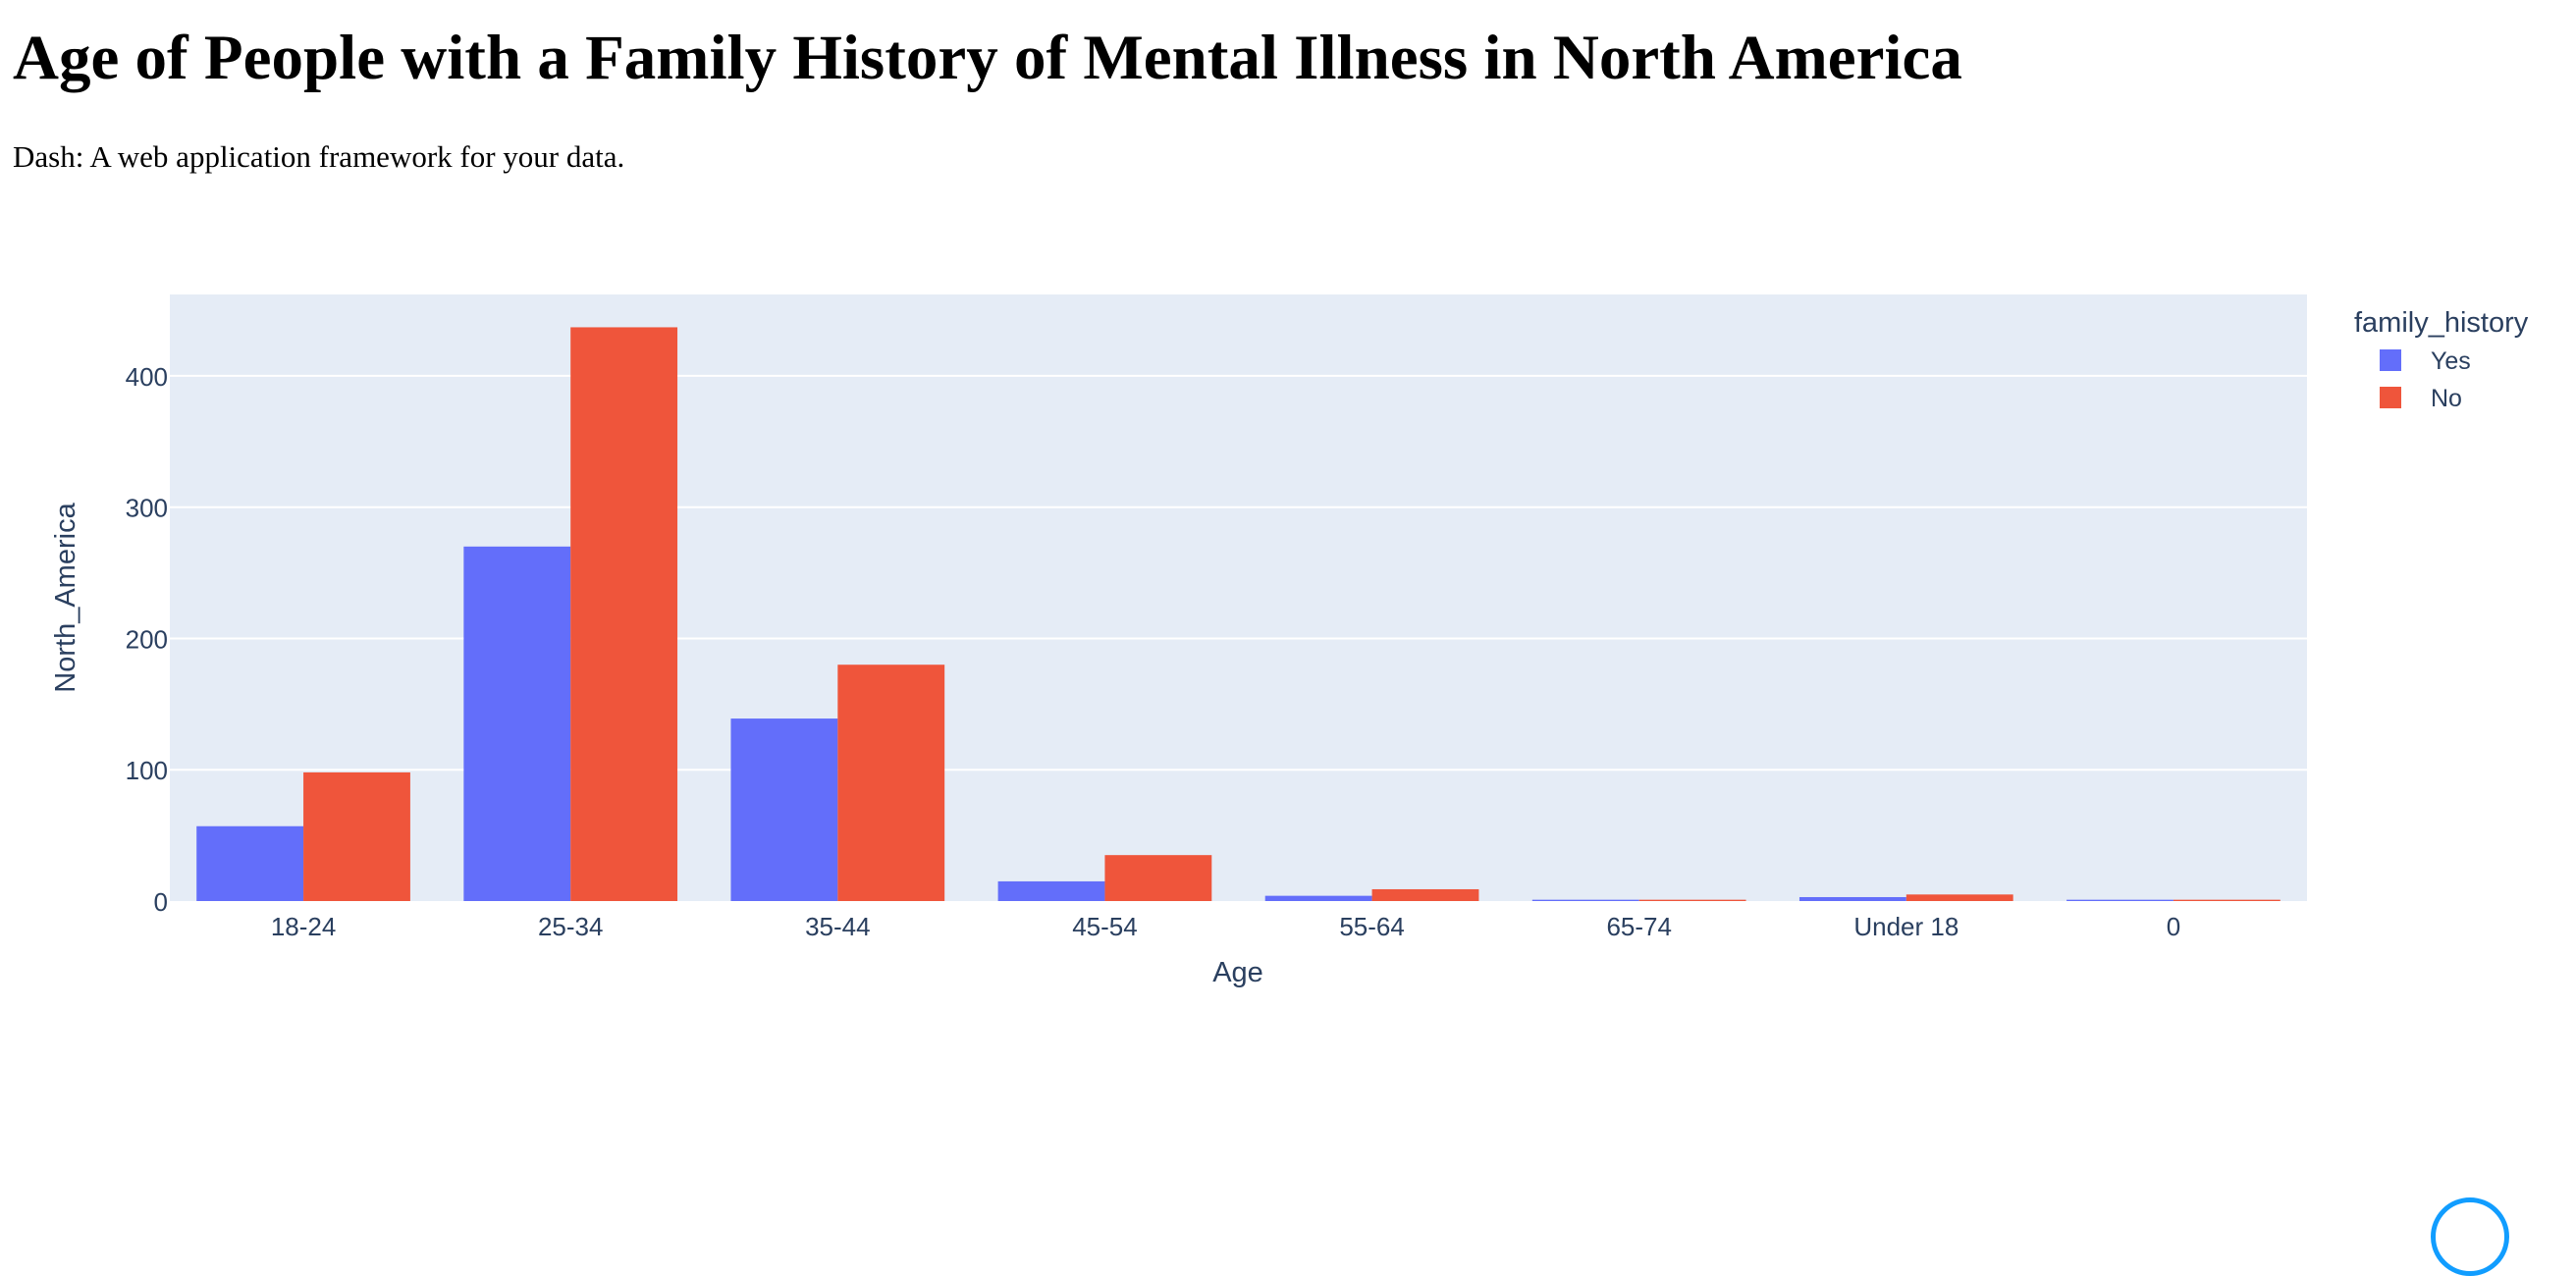  Describe the element at coordinates (1225, 927) in the screenshot. I see `x-axis-ticks: 18-24 25-34 35-44 45-54 55-64 65-74 Under 18 0` at that location.